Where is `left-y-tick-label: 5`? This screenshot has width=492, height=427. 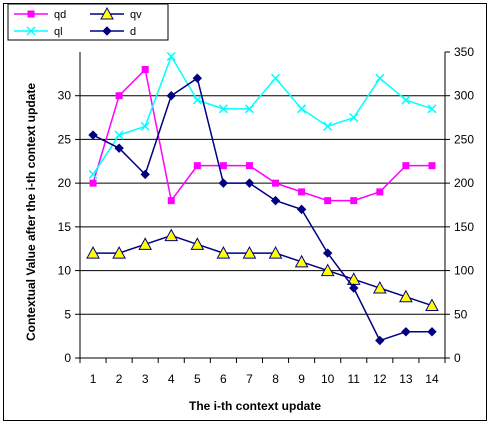
left-y-tick-label: 5 is located at coordinates (67, 314).